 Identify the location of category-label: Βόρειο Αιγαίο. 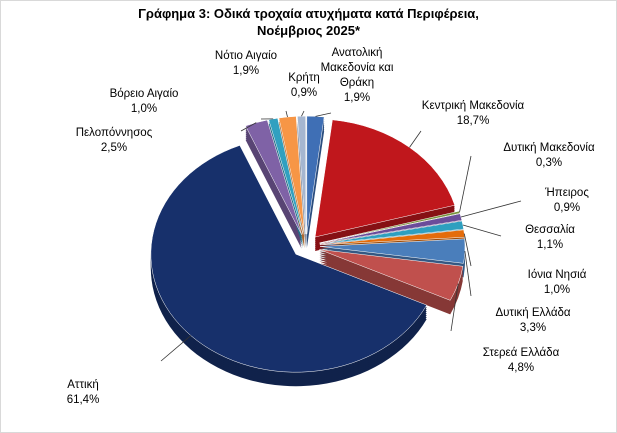
(144, 94).